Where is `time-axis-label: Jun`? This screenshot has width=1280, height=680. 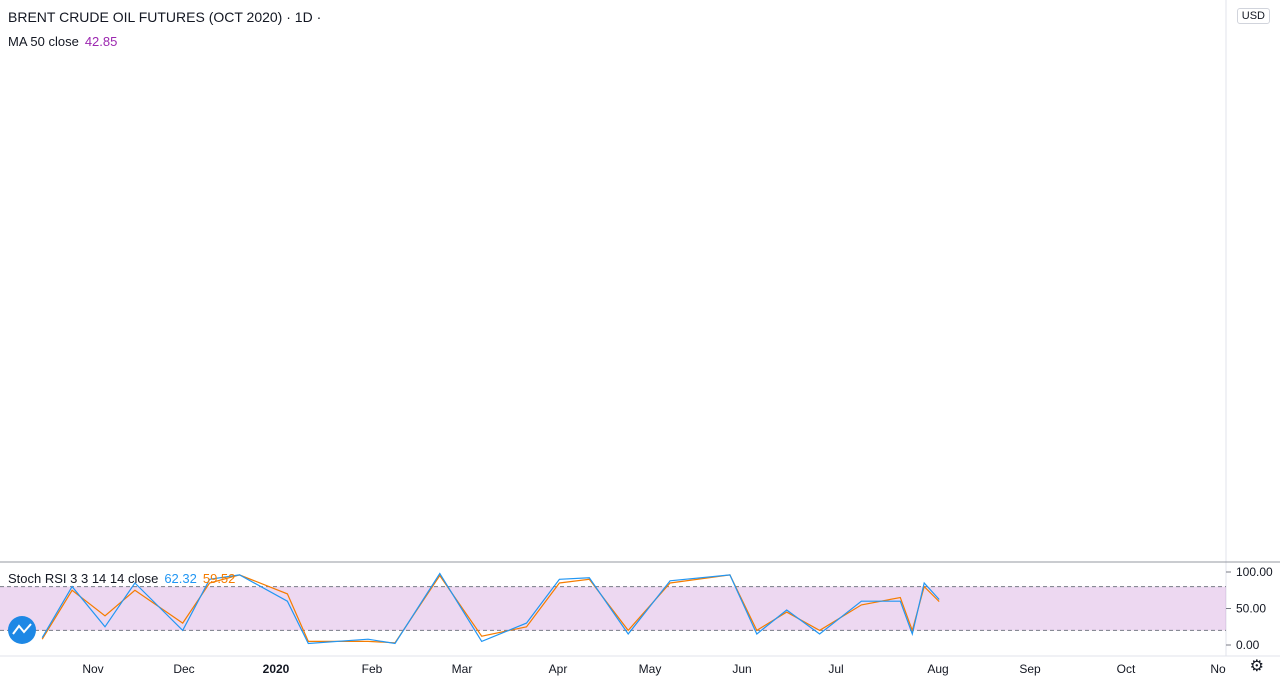 time-axis-label: Jun is located at coordinates (741, 669).